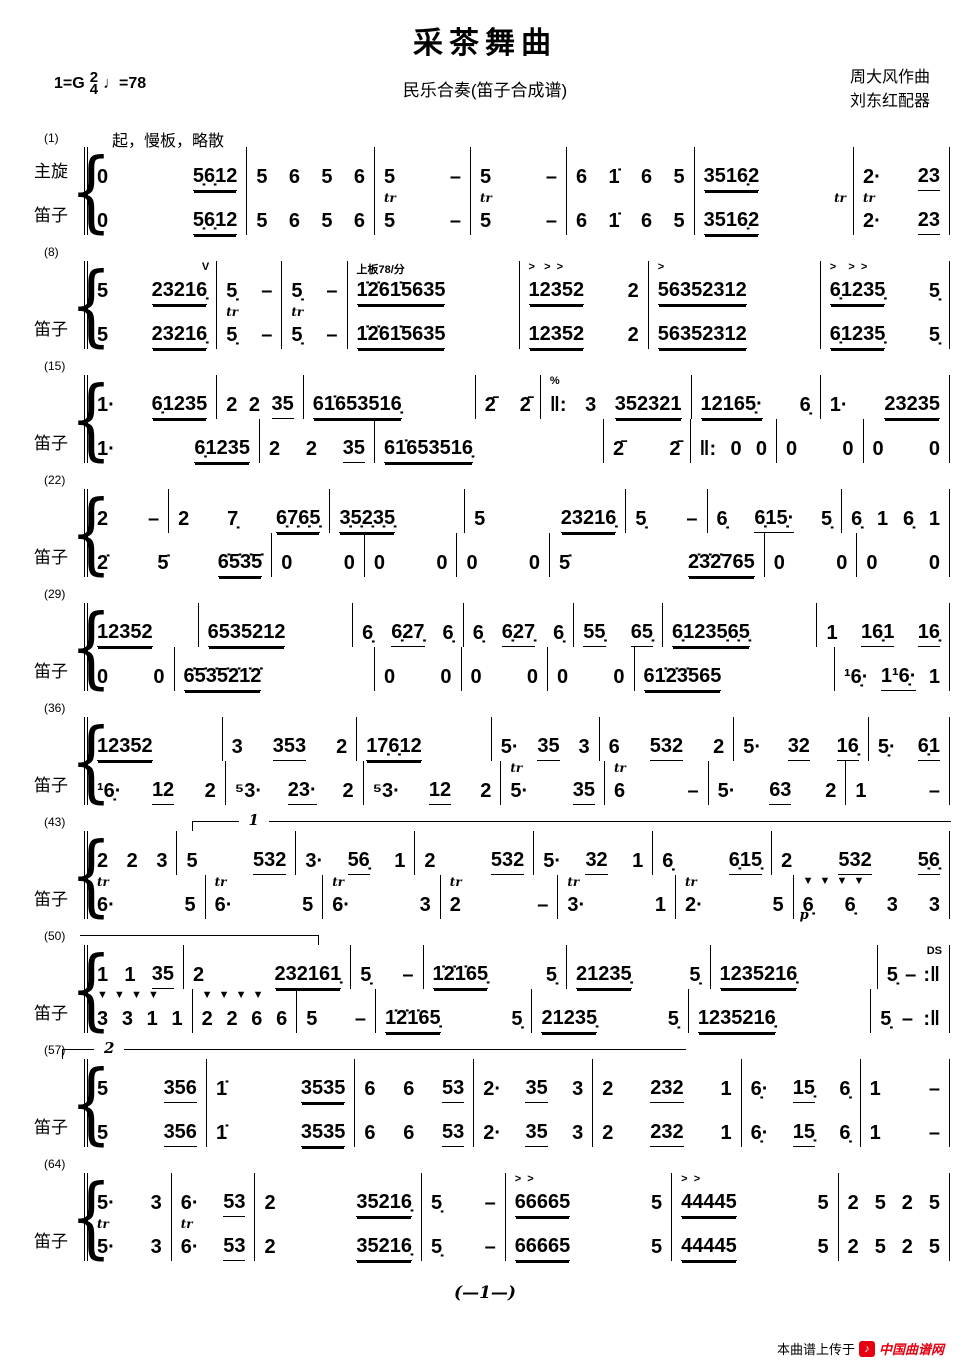  I want to click on note-group: 3516̣2, so click(731, 221).